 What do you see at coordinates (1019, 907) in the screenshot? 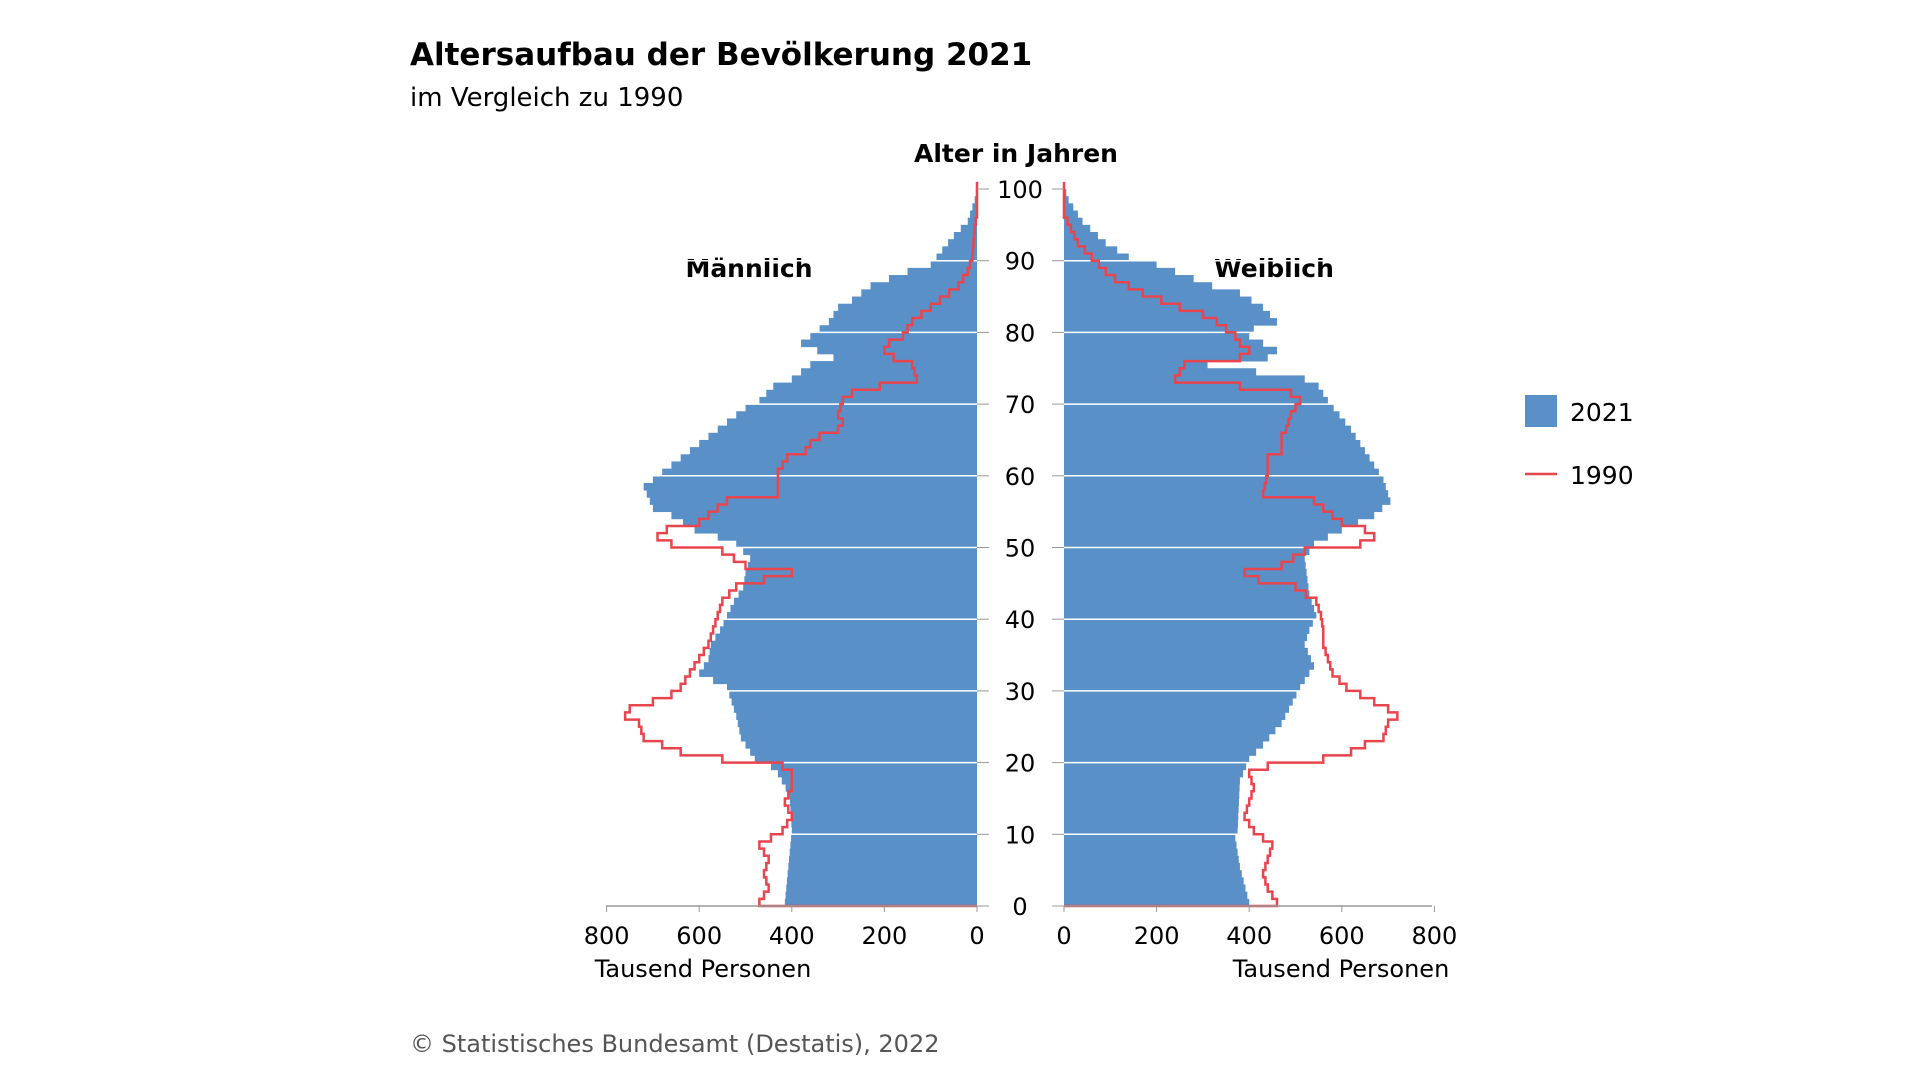
I see `age-tick-label-0: 0` at bounding box center [1019, 907].